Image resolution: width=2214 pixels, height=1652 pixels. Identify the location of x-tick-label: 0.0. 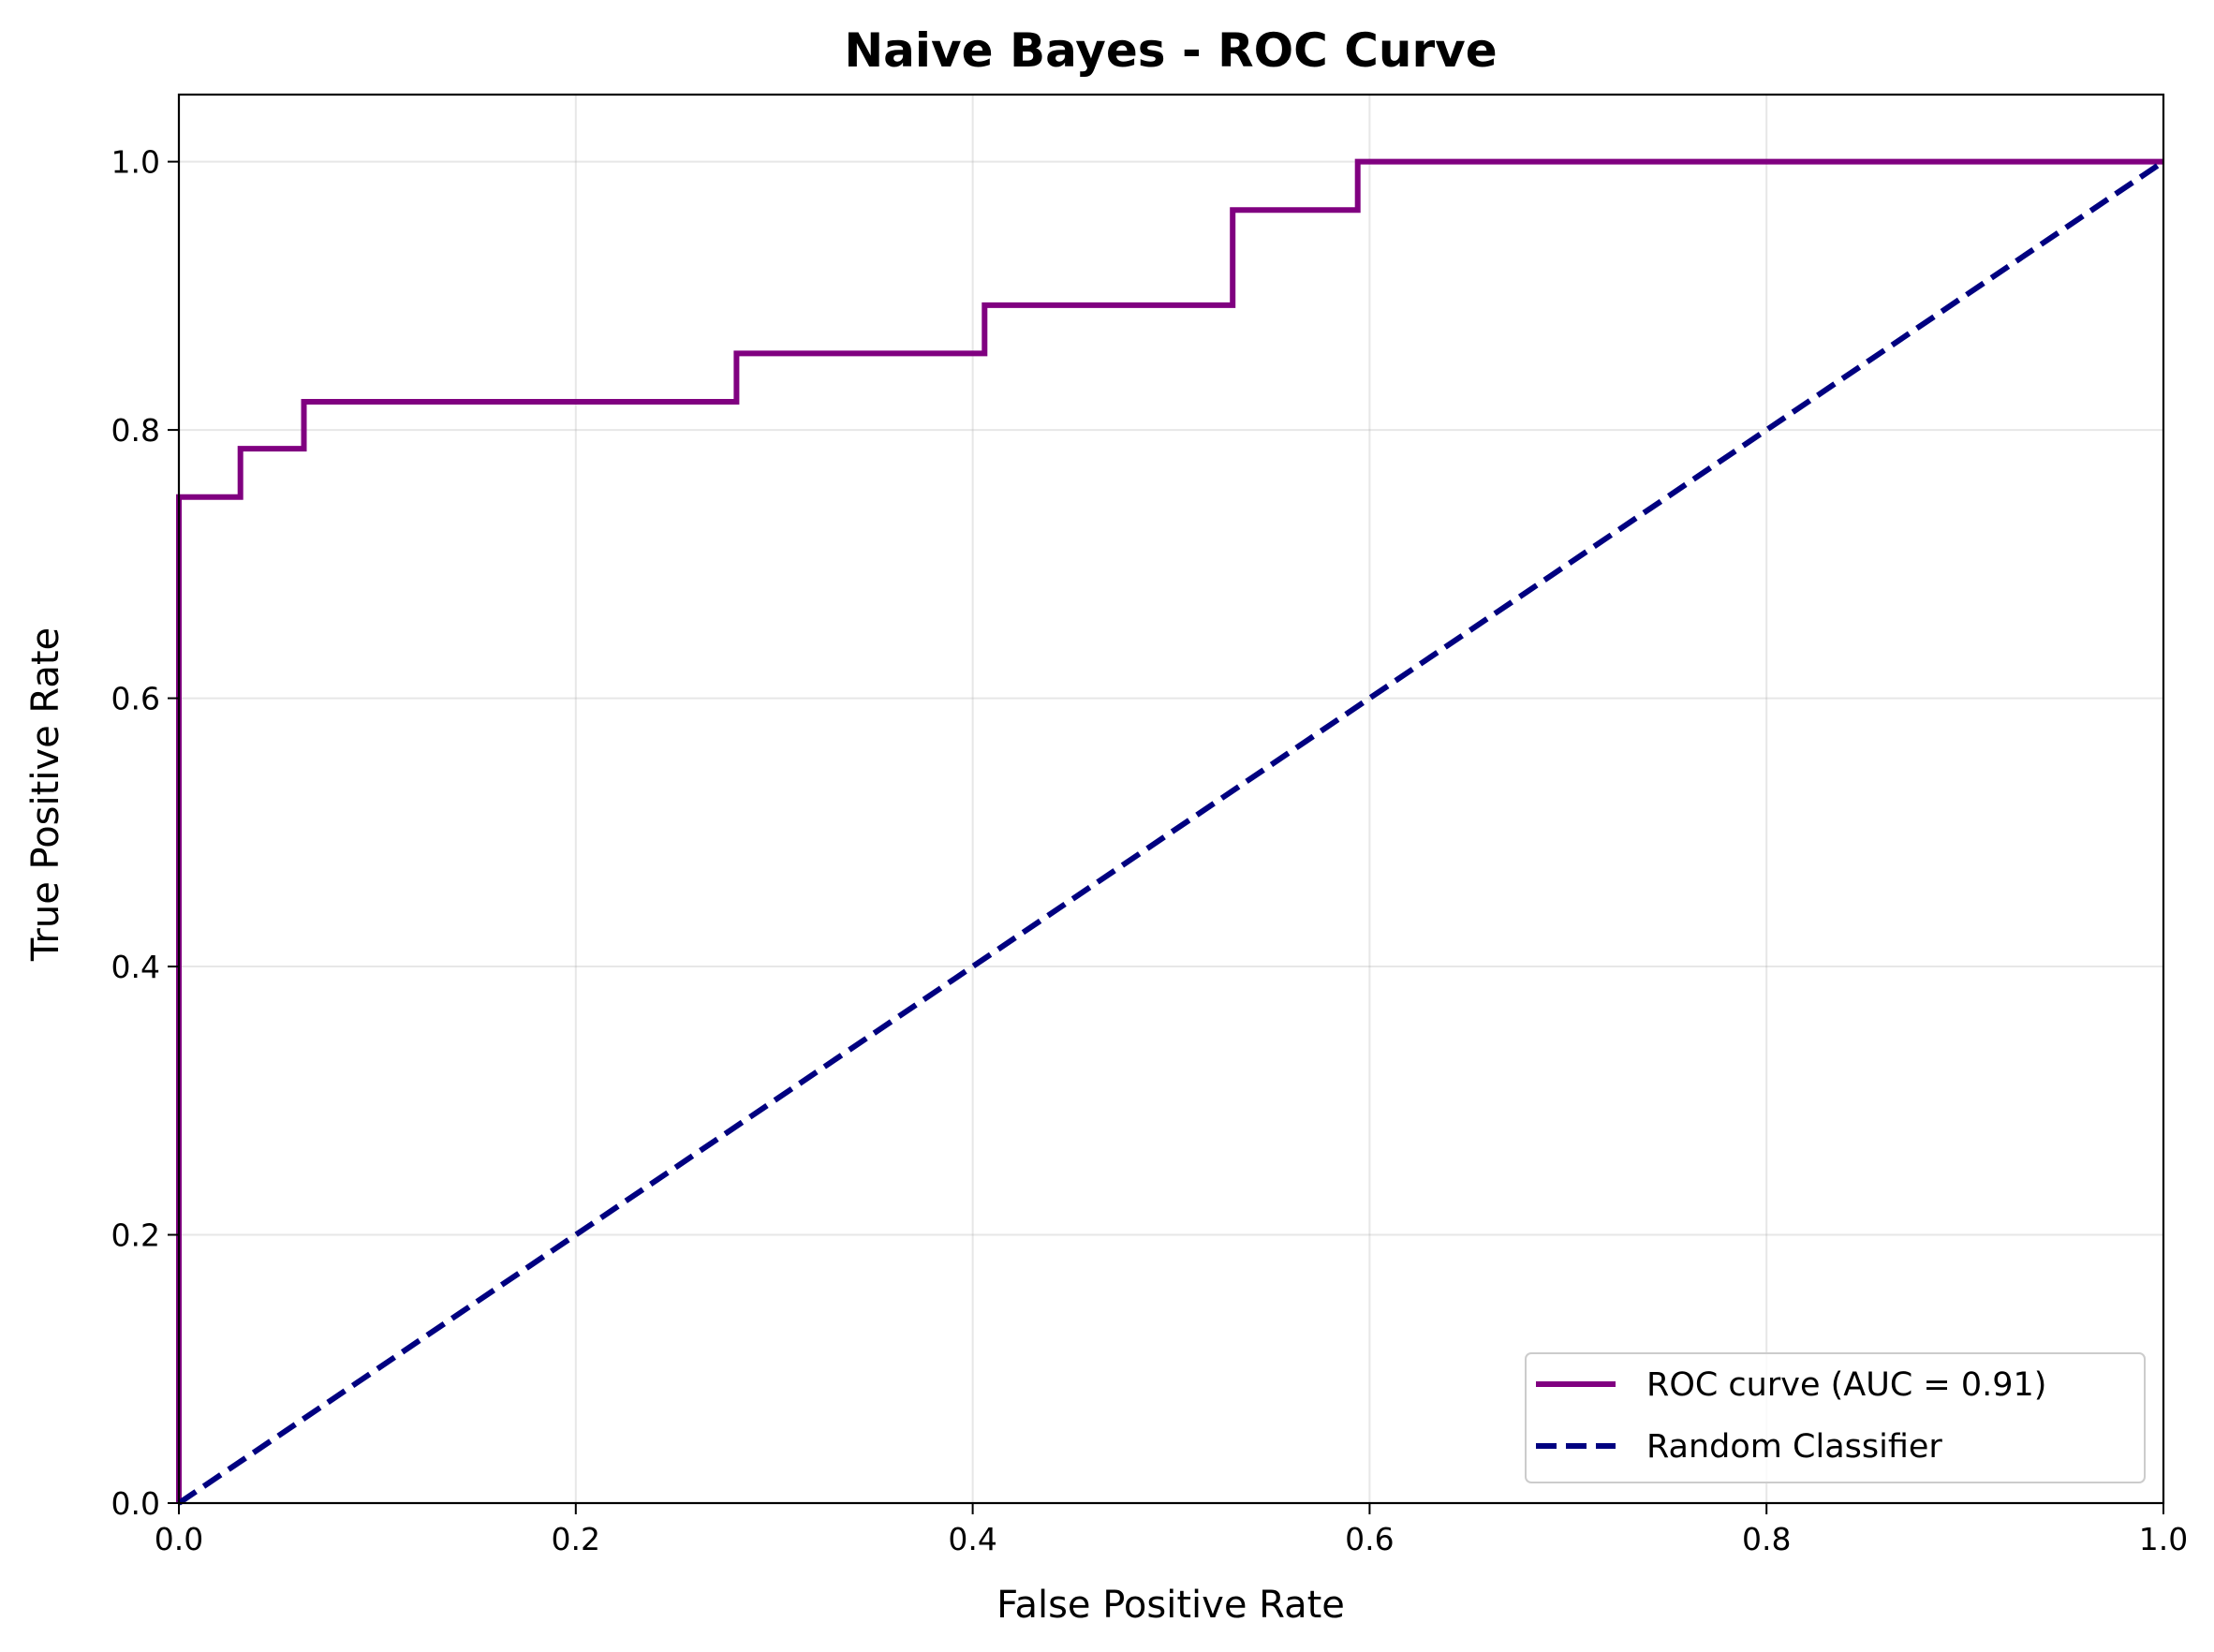
(179, 1539).